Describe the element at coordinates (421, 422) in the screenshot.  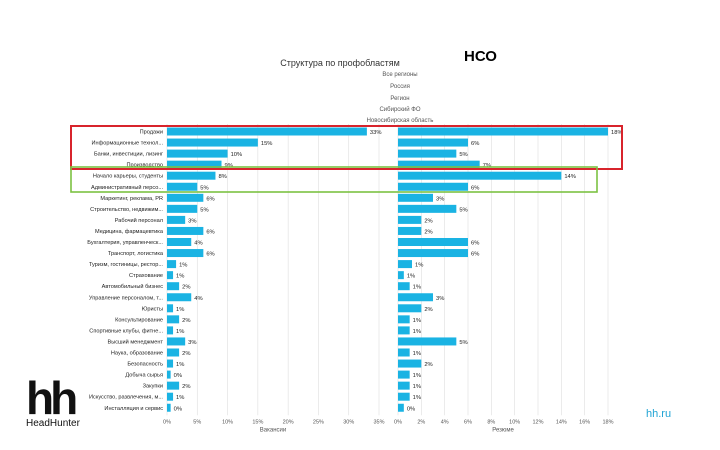
I see `tick-label: 2%` at that location.